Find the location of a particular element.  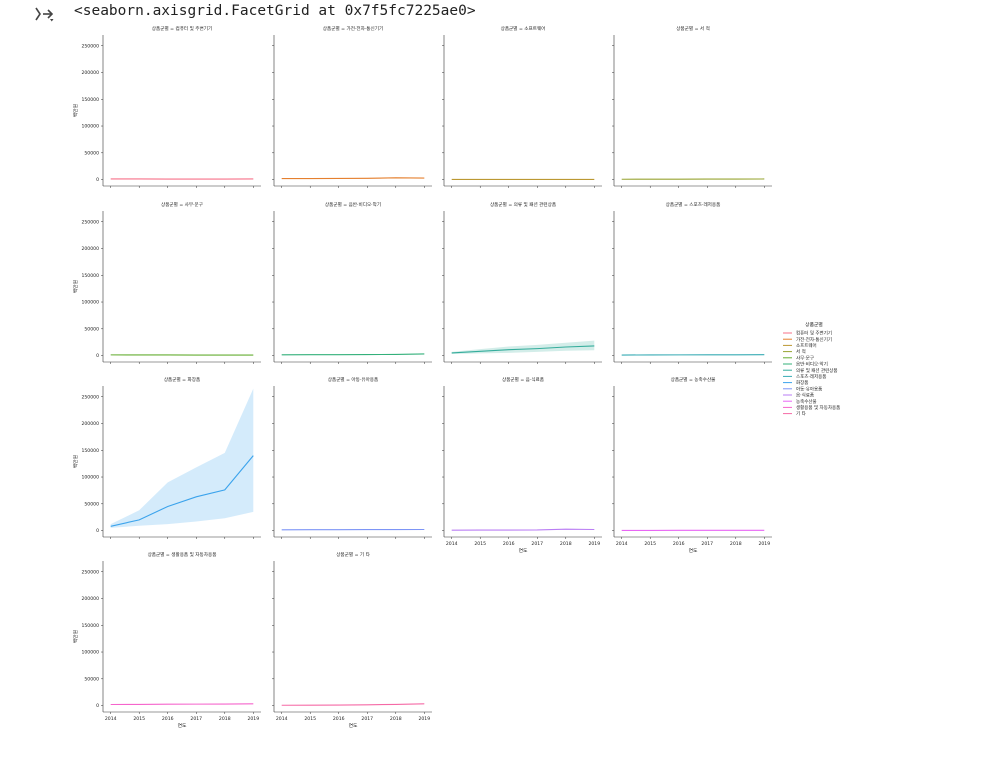

legend-label: 가전·전자·통신기기 is located at coordinates (814, 339).